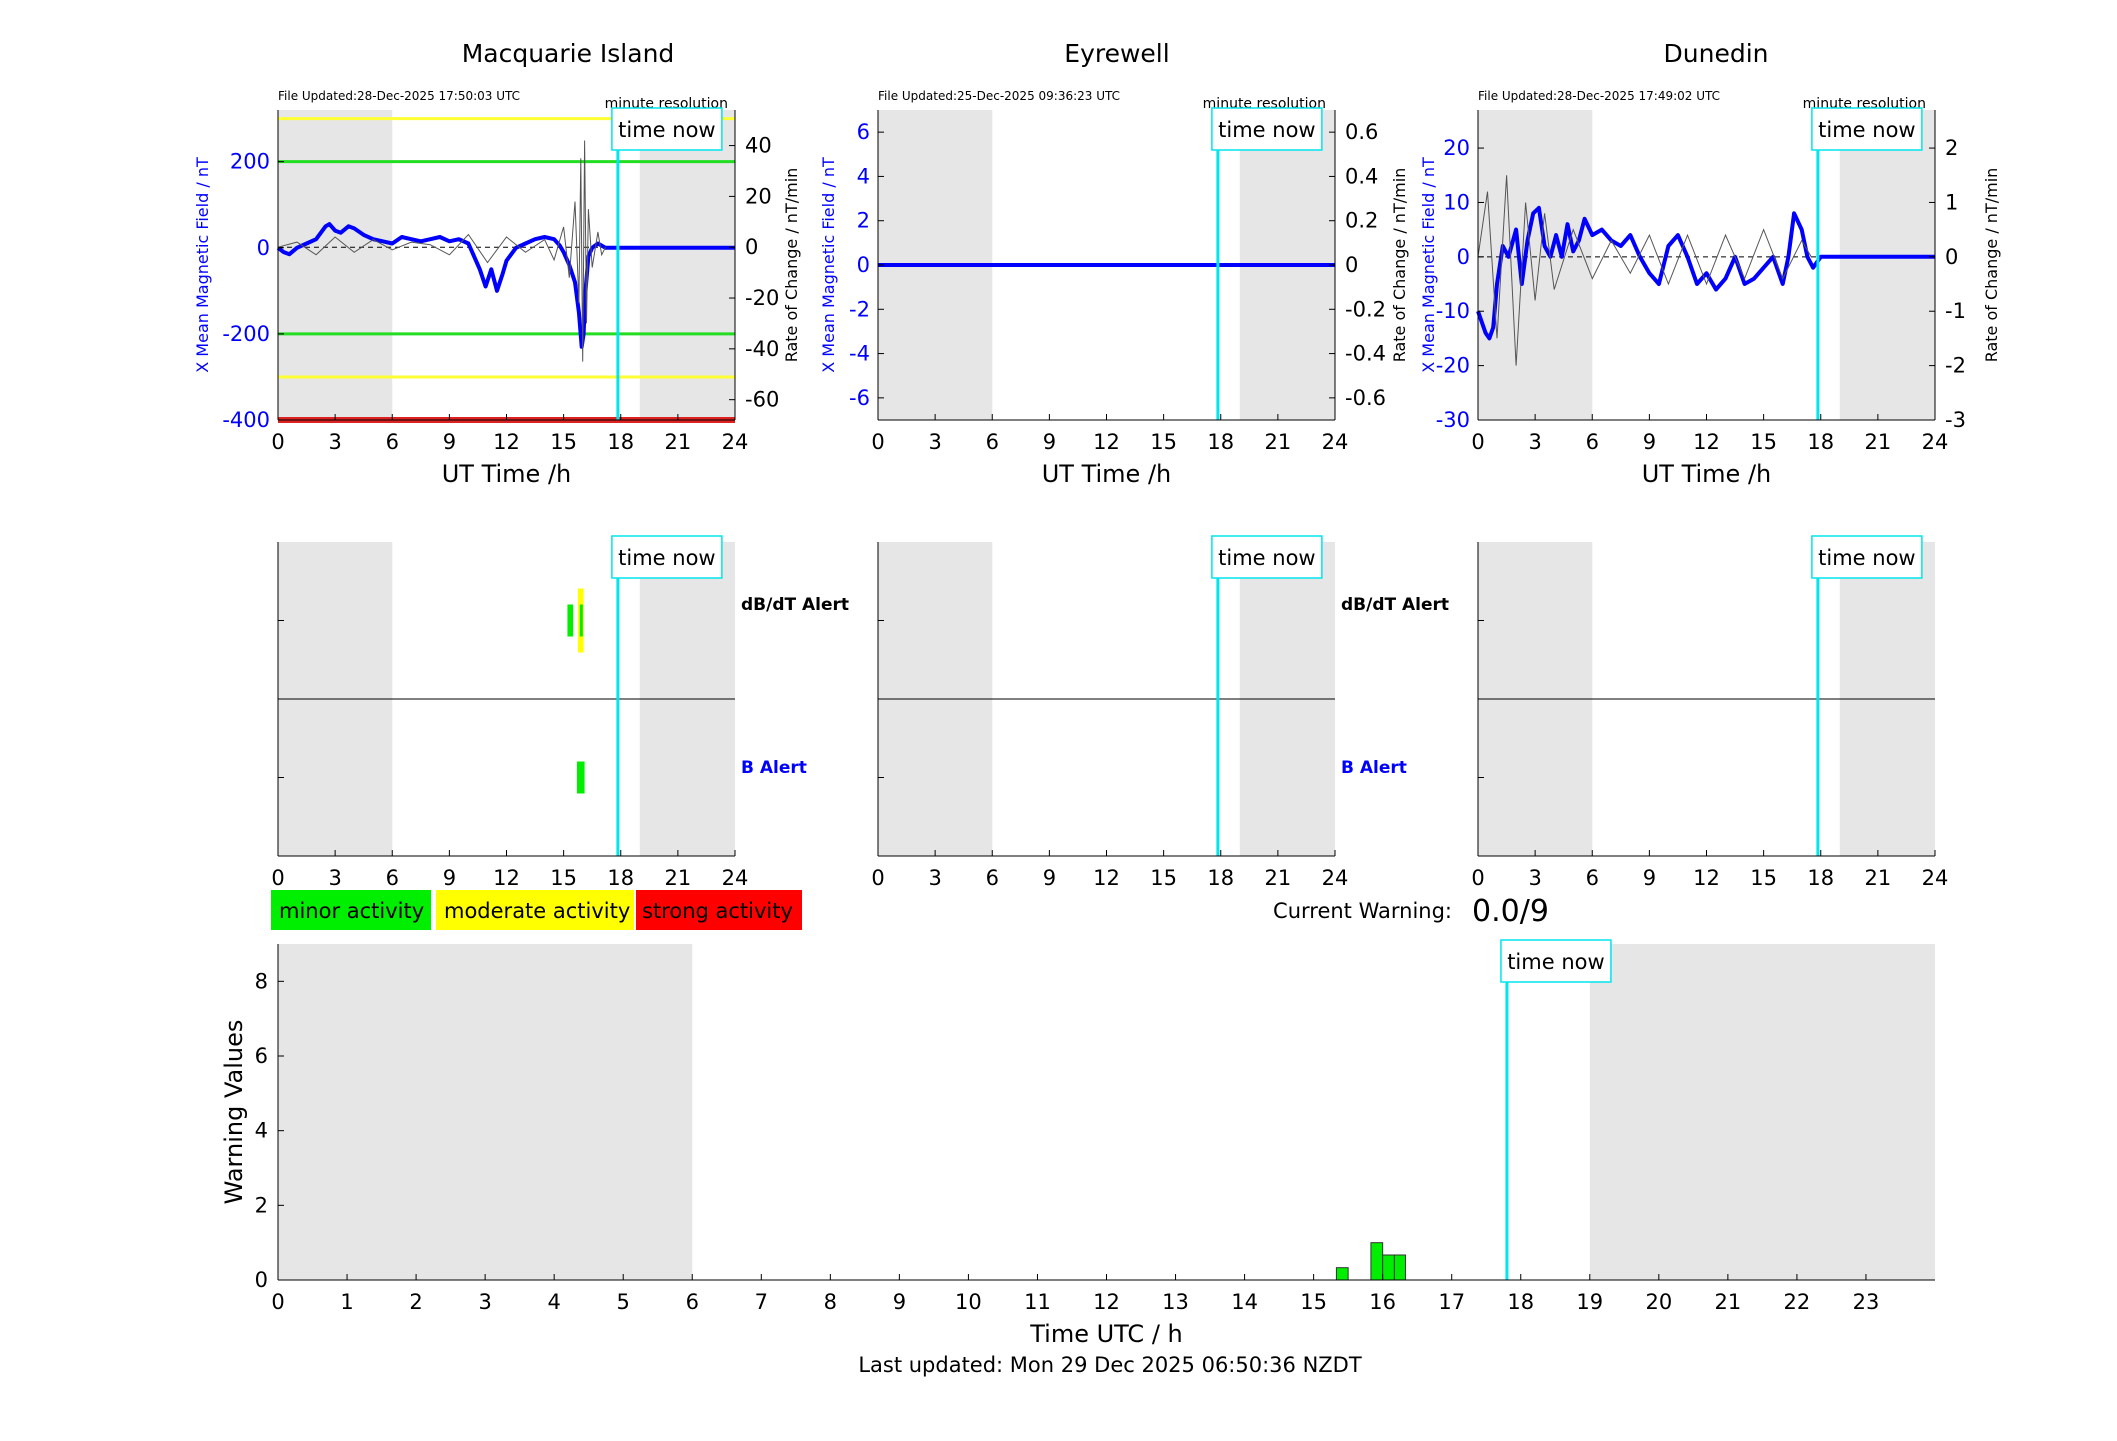 This screenshot has width=2117, height=1441. Describe the element at coordinates (1716, 53) in the screenshot. I see `station-title-dunedin: Dunedin` at that location.